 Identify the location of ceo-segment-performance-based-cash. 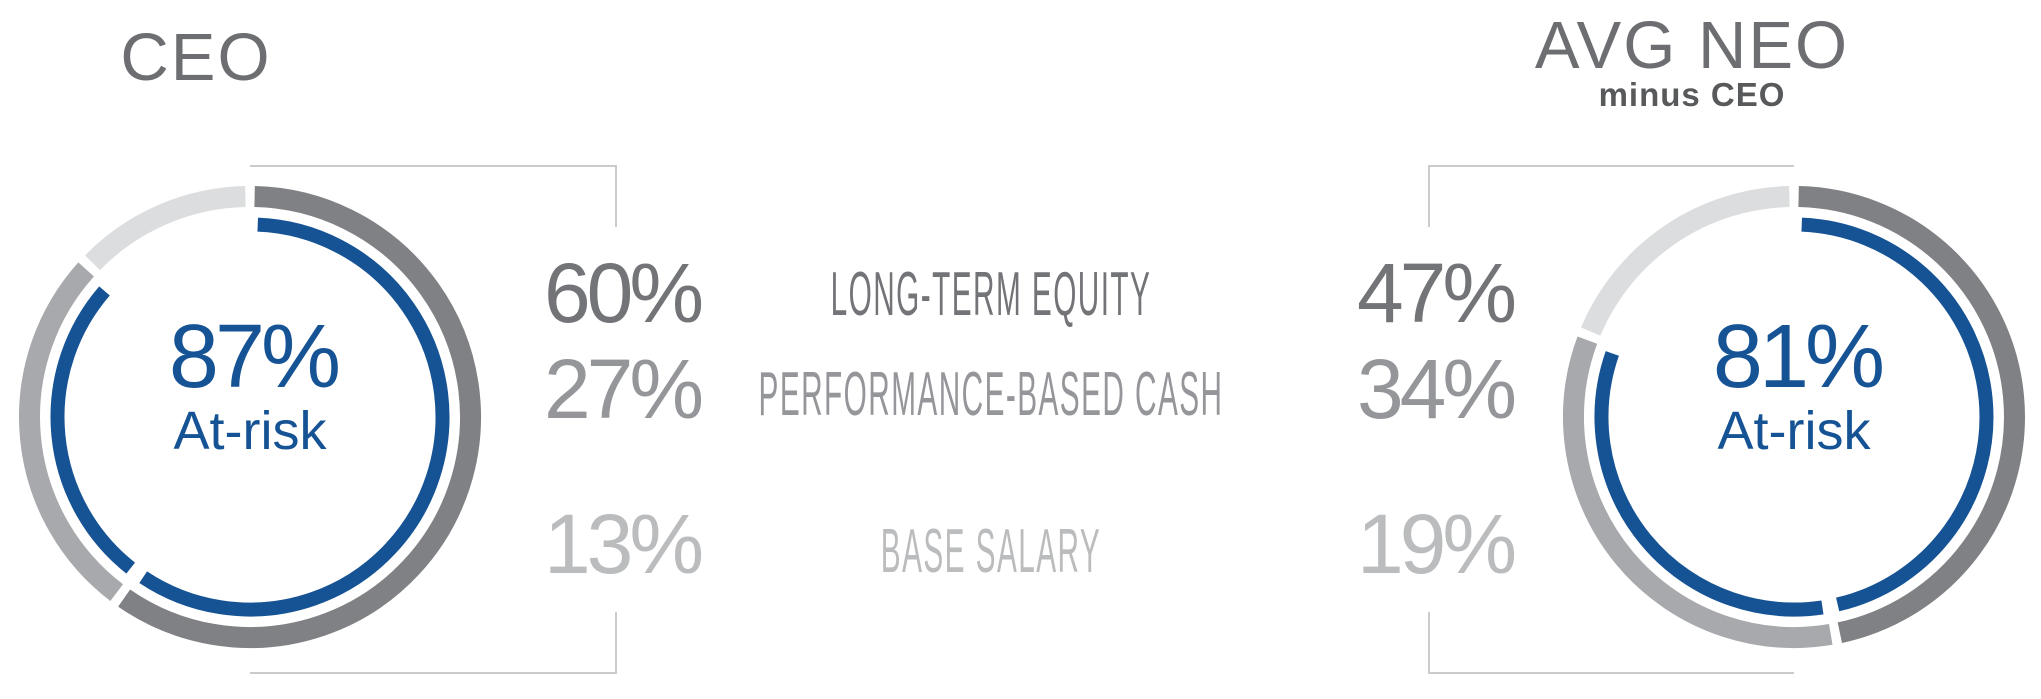
(71, 431).